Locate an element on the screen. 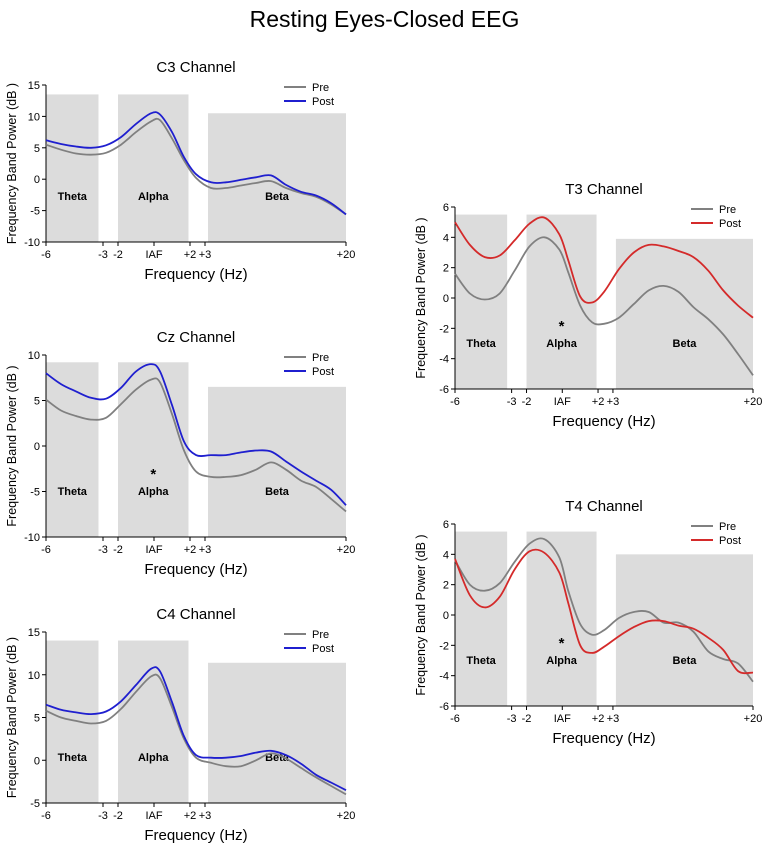  c3-x-axis-label: Frequency (Hz) is located at coordinates (195, 274).